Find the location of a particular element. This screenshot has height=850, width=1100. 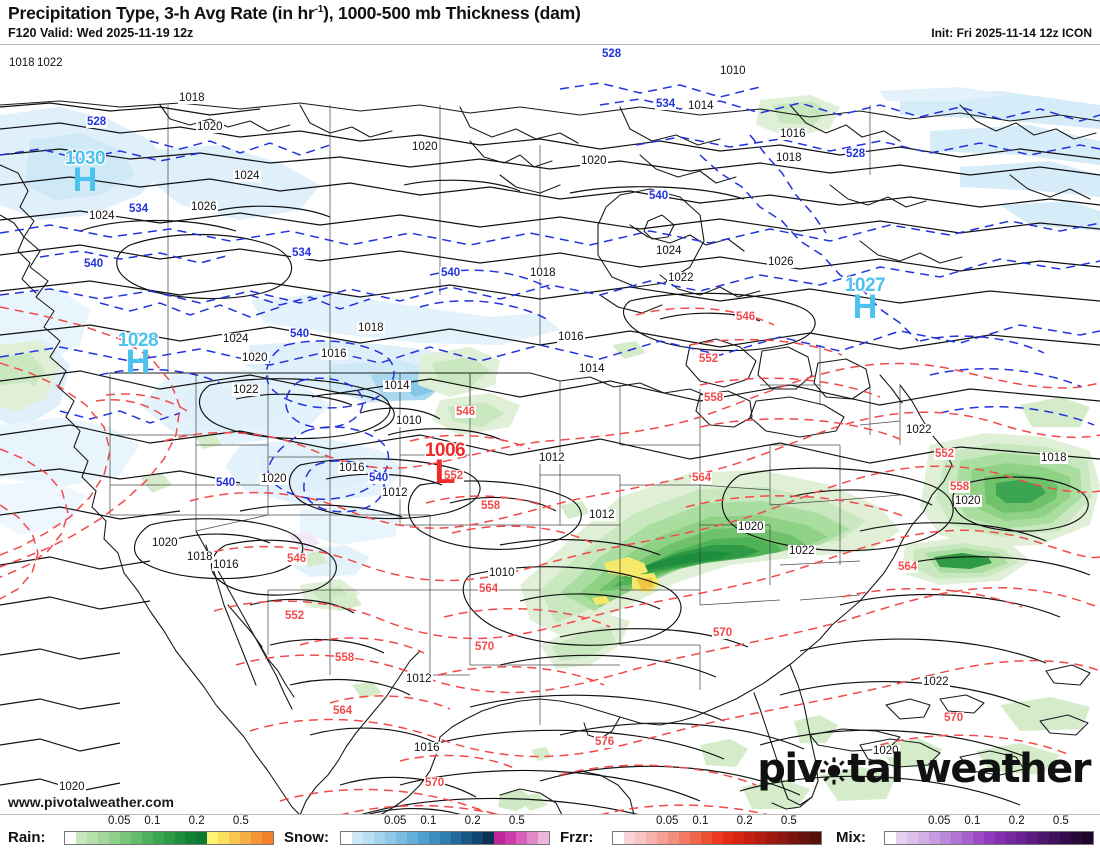

valid-time-label: F120 Valid: Wed 2025-11-19 12z is located at coordinates (101, 33).